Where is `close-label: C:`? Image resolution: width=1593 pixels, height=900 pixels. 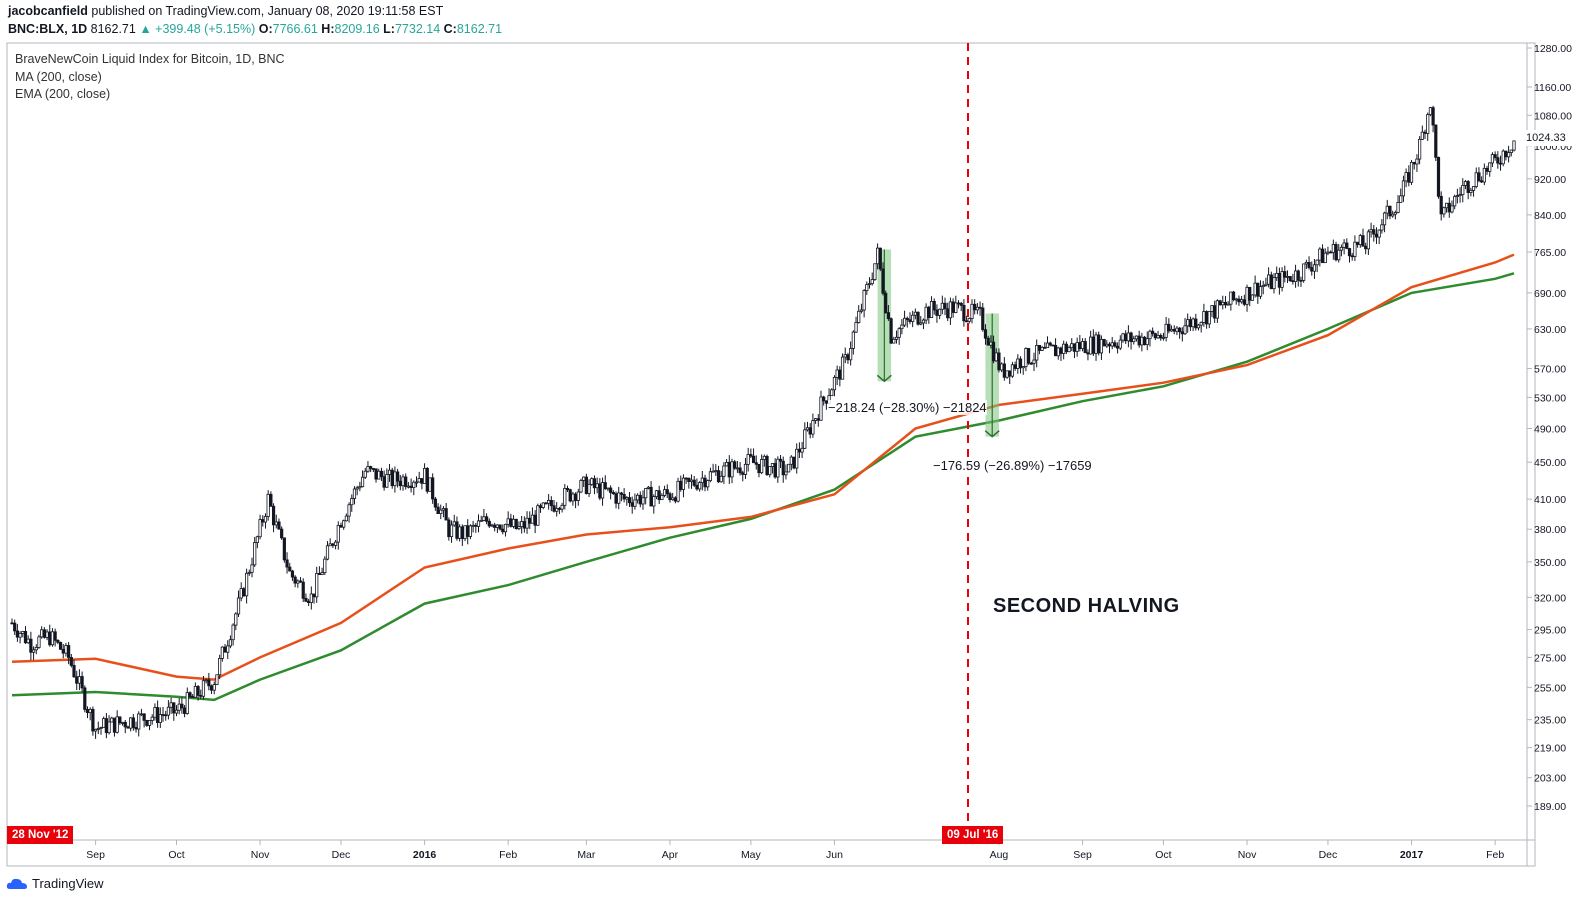 close-label: C: is located at coordinates (450, 29).